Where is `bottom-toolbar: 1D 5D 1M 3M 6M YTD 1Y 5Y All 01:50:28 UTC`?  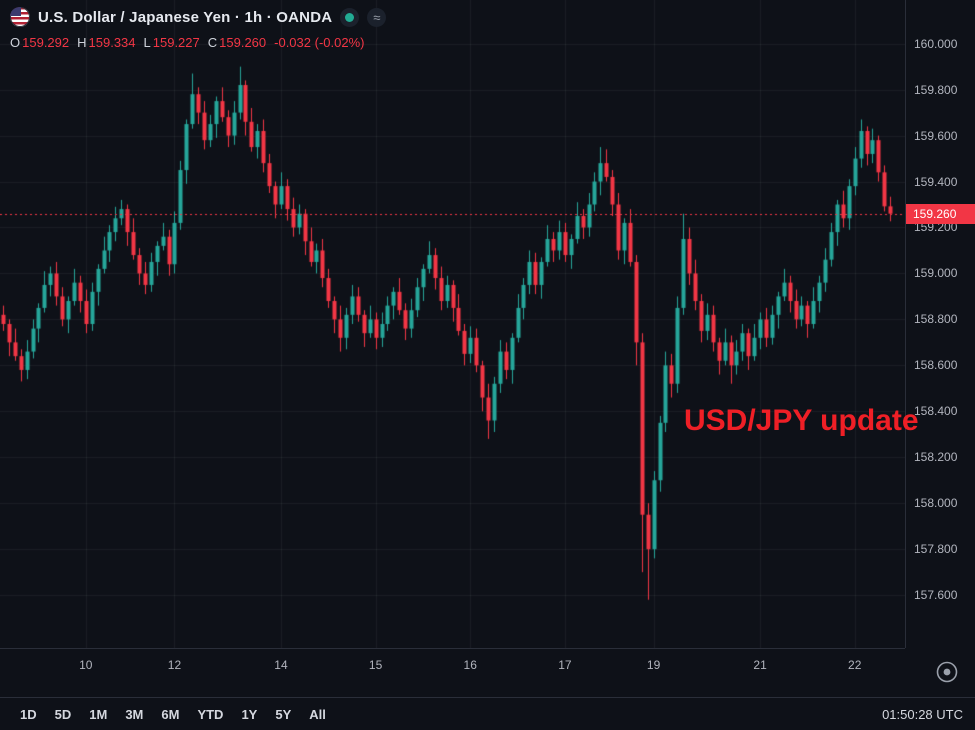 bottom-toolbar: 1D 5D 1M 3M 6M YTD 1Y 5Y All 01:50:28 UTC is located at coordinates (487, 713).